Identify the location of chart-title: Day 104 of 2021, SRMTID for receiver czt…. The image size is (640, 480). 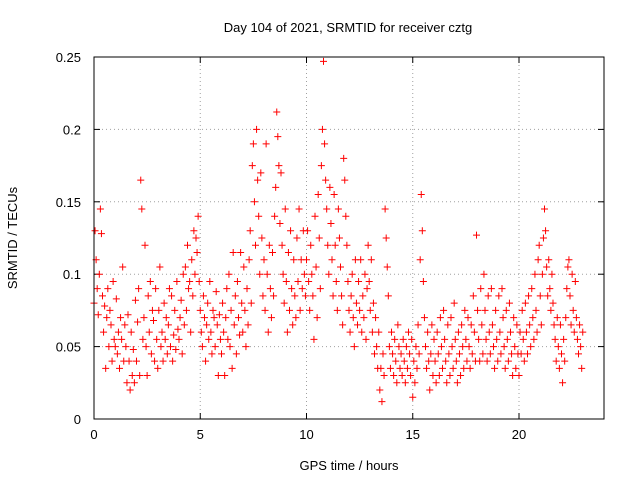
(348, 27).